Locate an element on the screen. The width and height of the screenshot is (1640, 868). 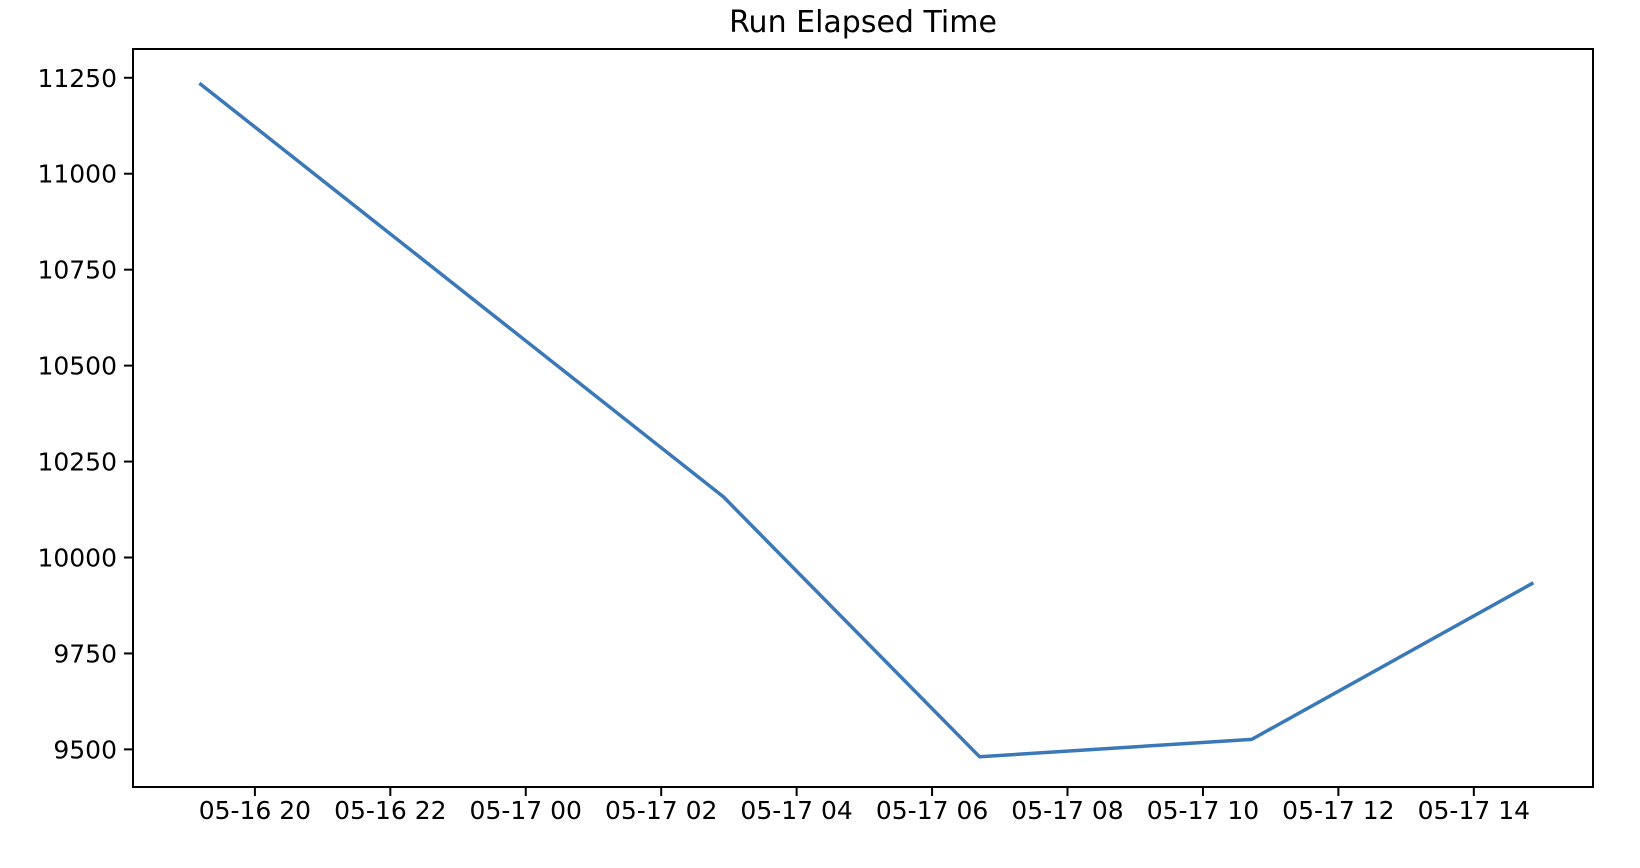
x-tick-label: 05-17 04 is located at coordinates (796, 810).